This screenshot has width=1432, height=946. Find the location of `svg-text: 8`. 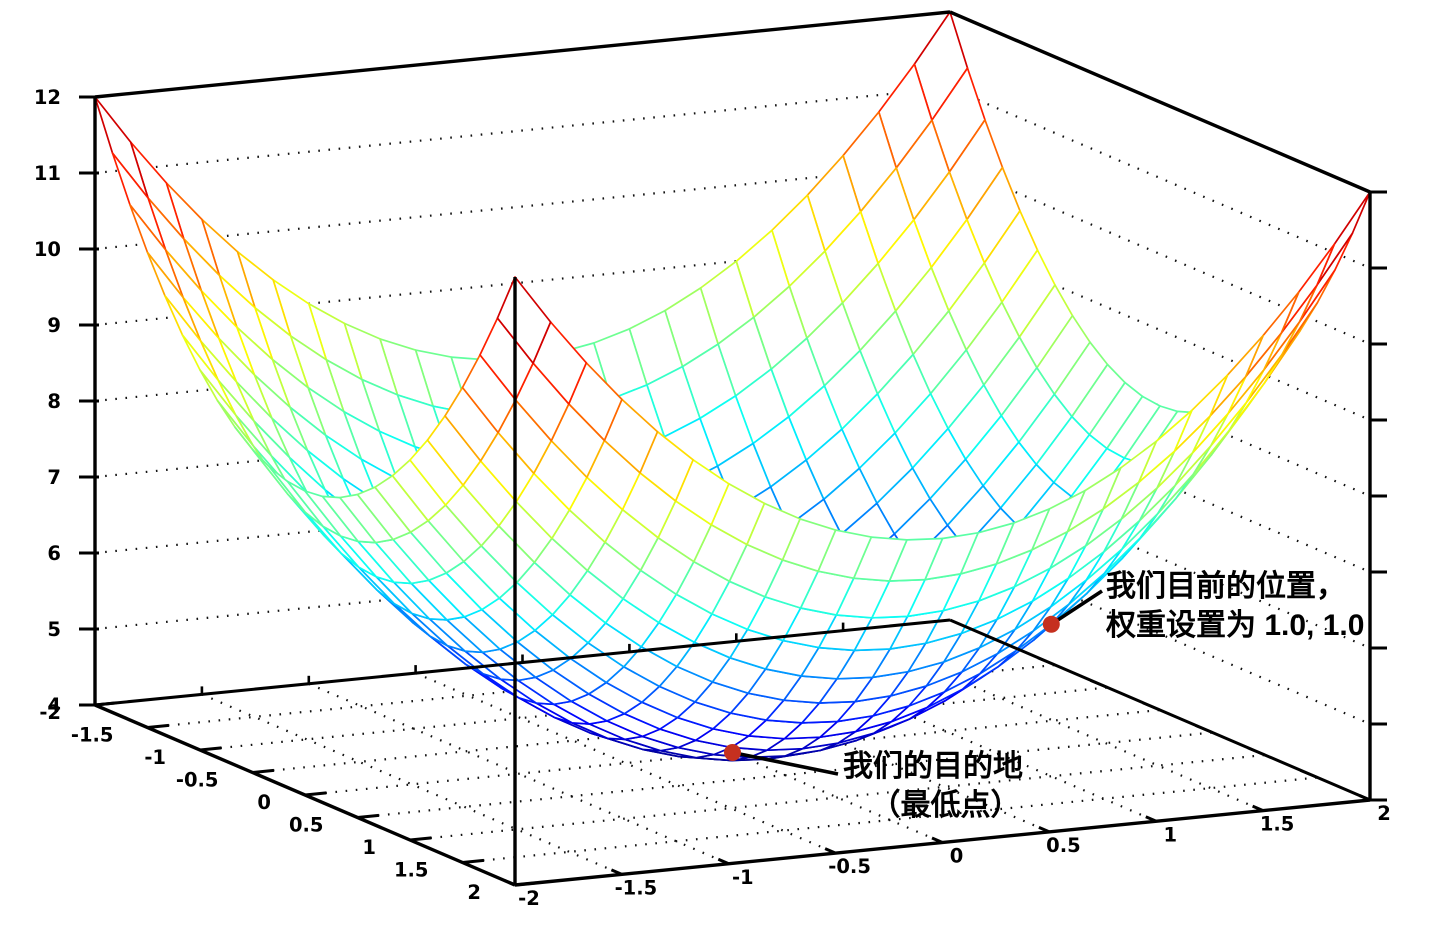

svg-text: 8 is located at coordinates (54, 401).